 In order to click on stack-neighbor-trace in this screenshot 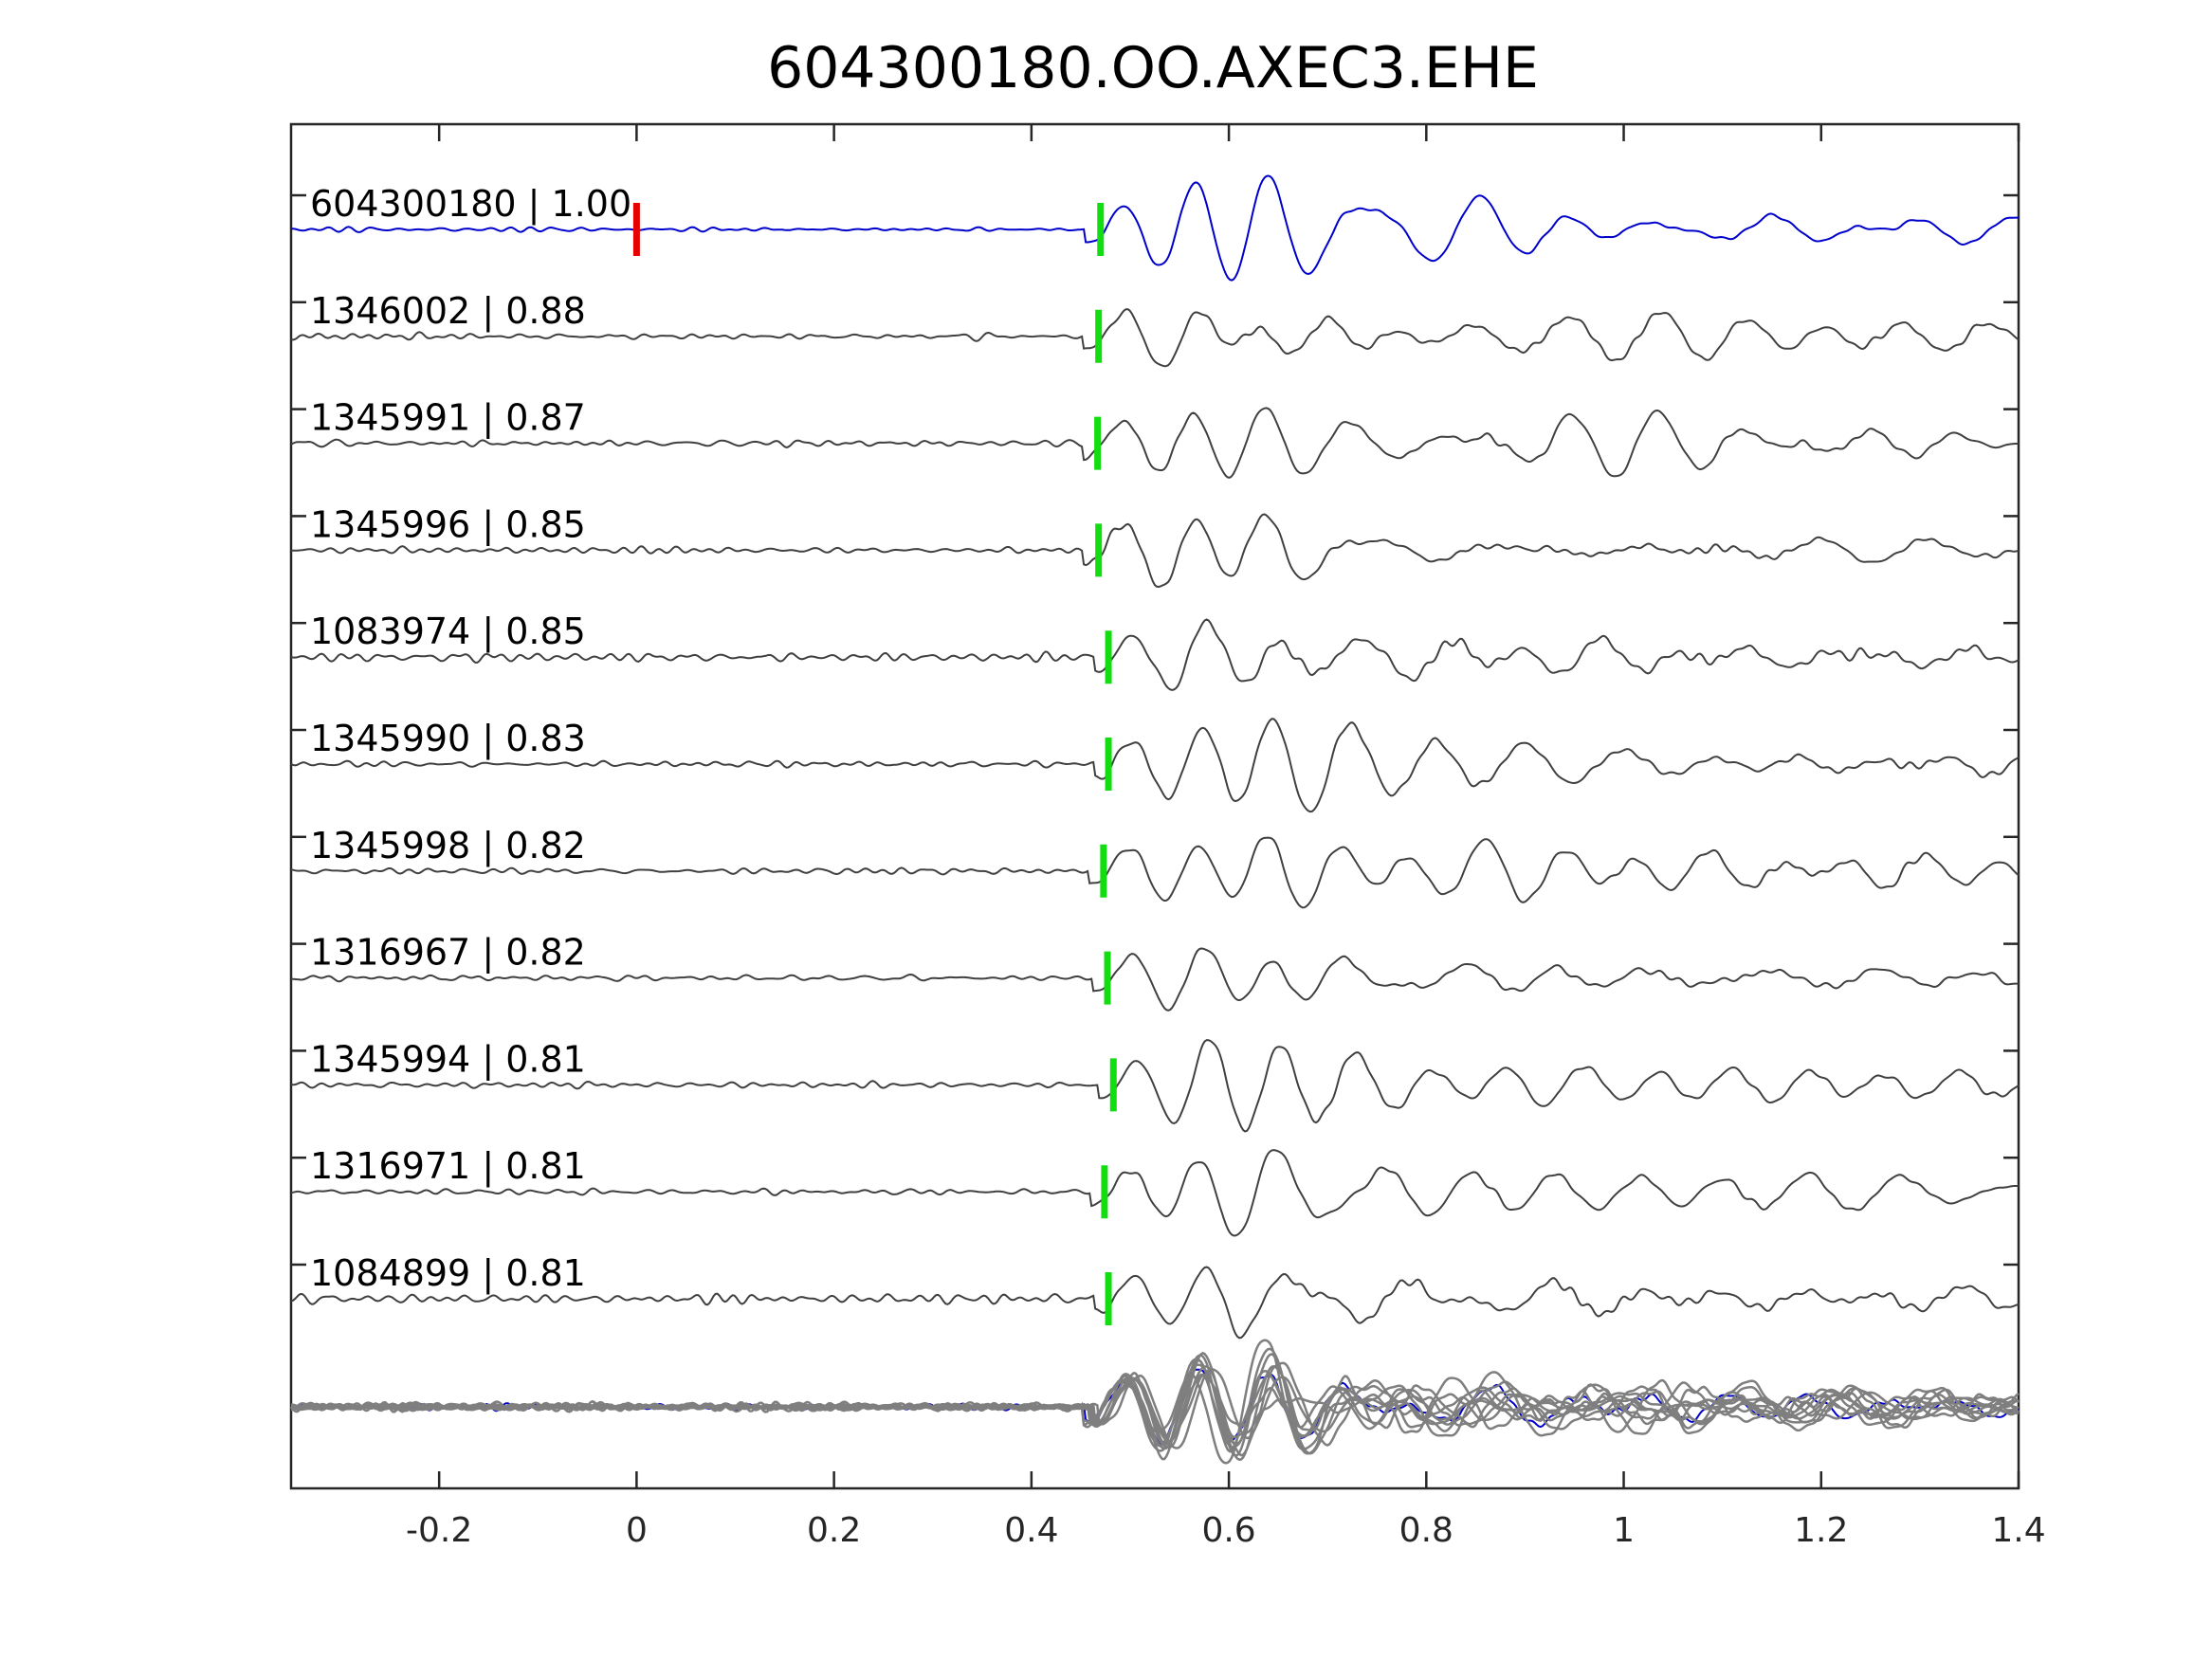, I will do `click(1155, 1406)`.